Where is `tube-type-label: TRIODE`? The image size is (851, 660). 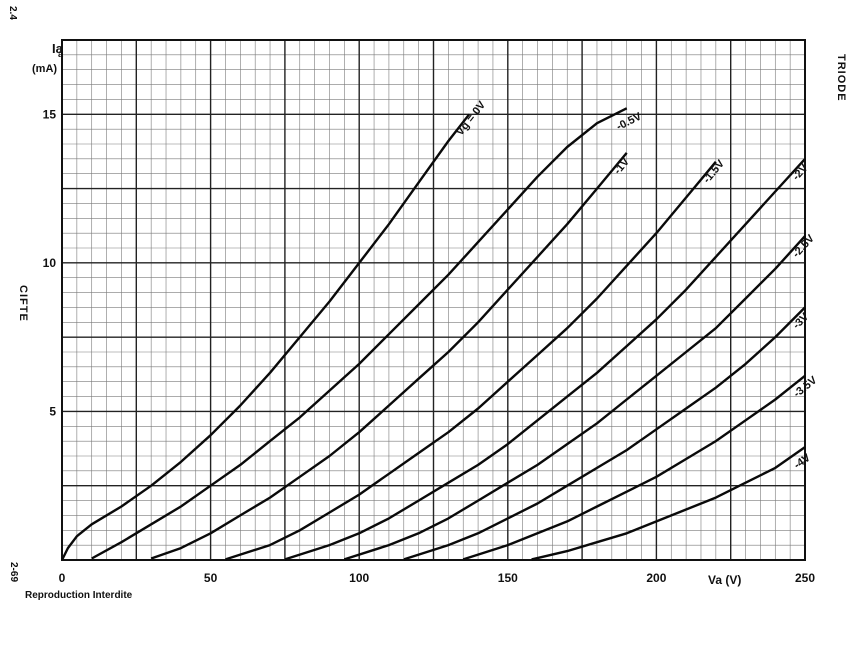
tube-type-label: TRIODE is located at coordinates (841, 78).